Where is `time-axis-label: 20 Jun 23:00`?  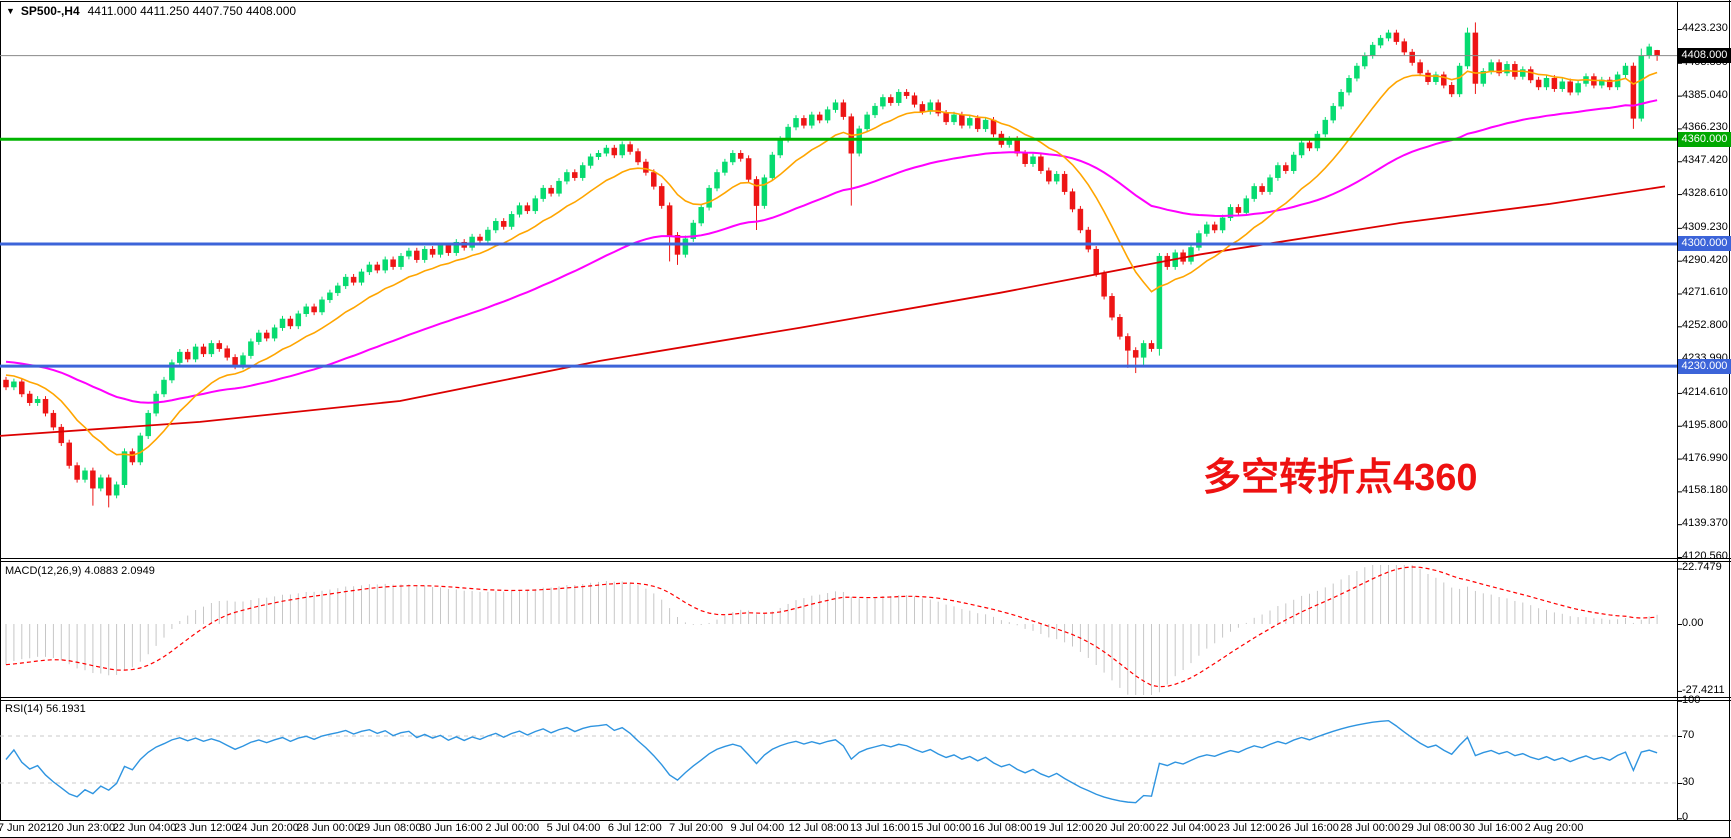
time-axis-label: 20 Jun 23:00 is located at coordinates (83, 828).